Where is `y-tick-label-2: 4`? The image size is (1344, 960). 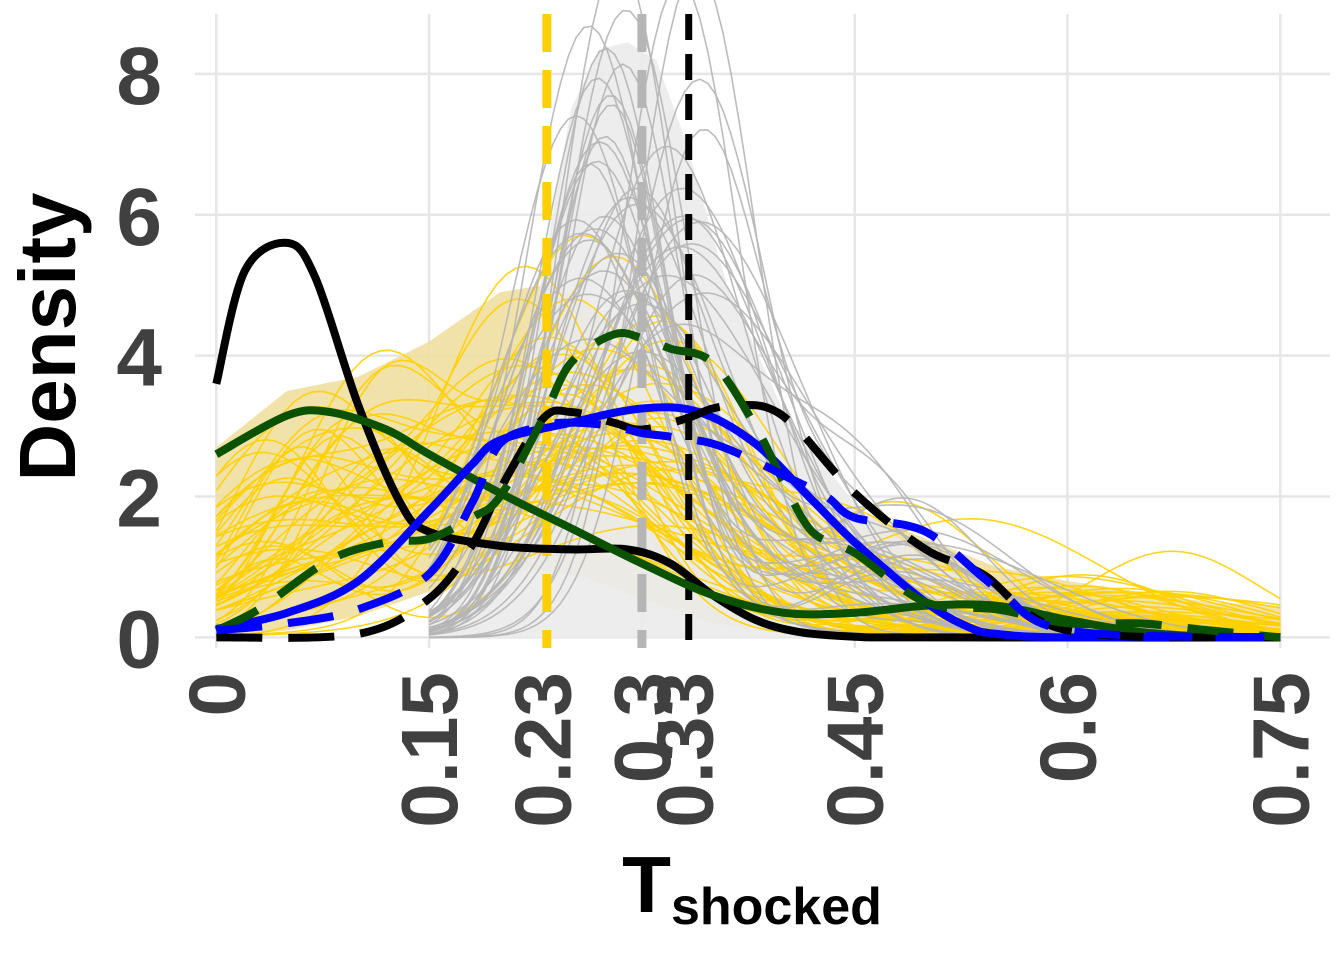
y-tick-label-2: 4 is located at coordinates (139, 358).